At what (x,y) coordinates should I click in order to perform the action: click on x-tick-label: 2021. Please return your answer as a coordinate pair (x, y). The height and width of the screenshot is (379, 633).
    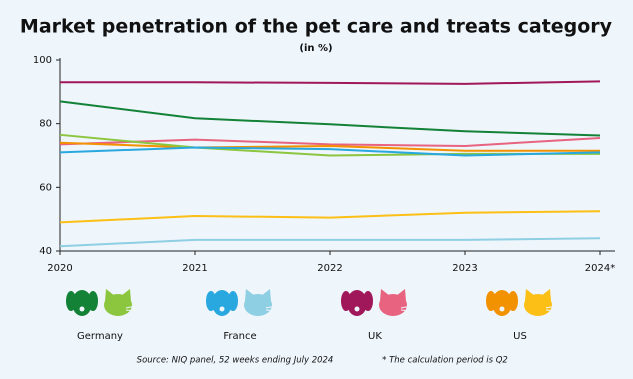
    Looking at the image, I should click on (194, 268).